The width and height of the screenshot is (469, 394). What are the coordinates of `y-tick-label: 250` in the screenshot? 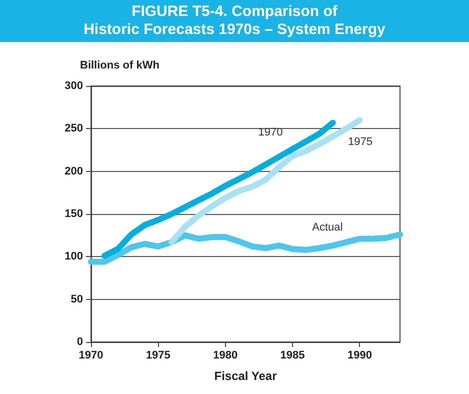 It's located at (73, 128).